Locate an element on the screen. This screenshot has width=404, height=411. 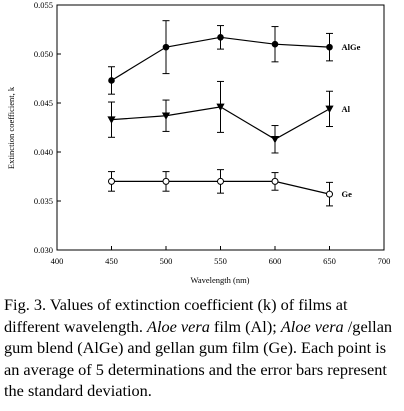
series-label-al: Al is located at coordinates (346, 109).